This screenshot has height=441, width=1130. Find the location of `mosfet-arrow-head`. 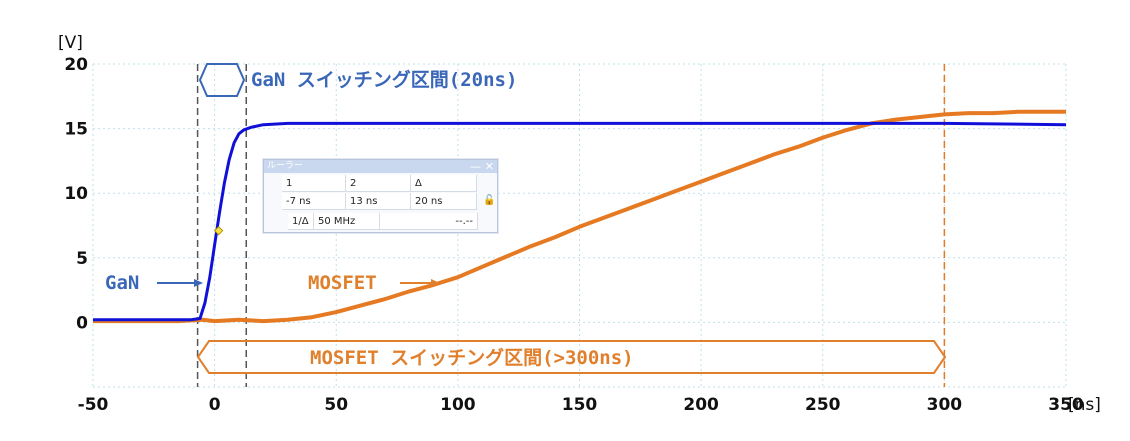

mosfet-arrow-head is located at coordinates (435, 283).